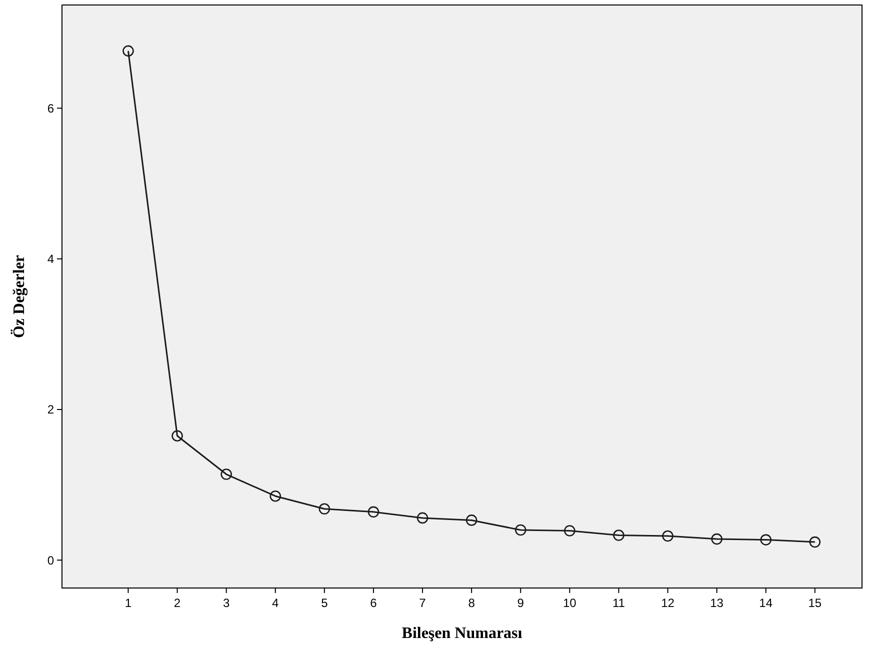 This screenshot has height=654, width=871. What do you see at coordinates (226, 603) in the screenshot?
I see `x-tick-label: 3` at bounding box center [226, 603].